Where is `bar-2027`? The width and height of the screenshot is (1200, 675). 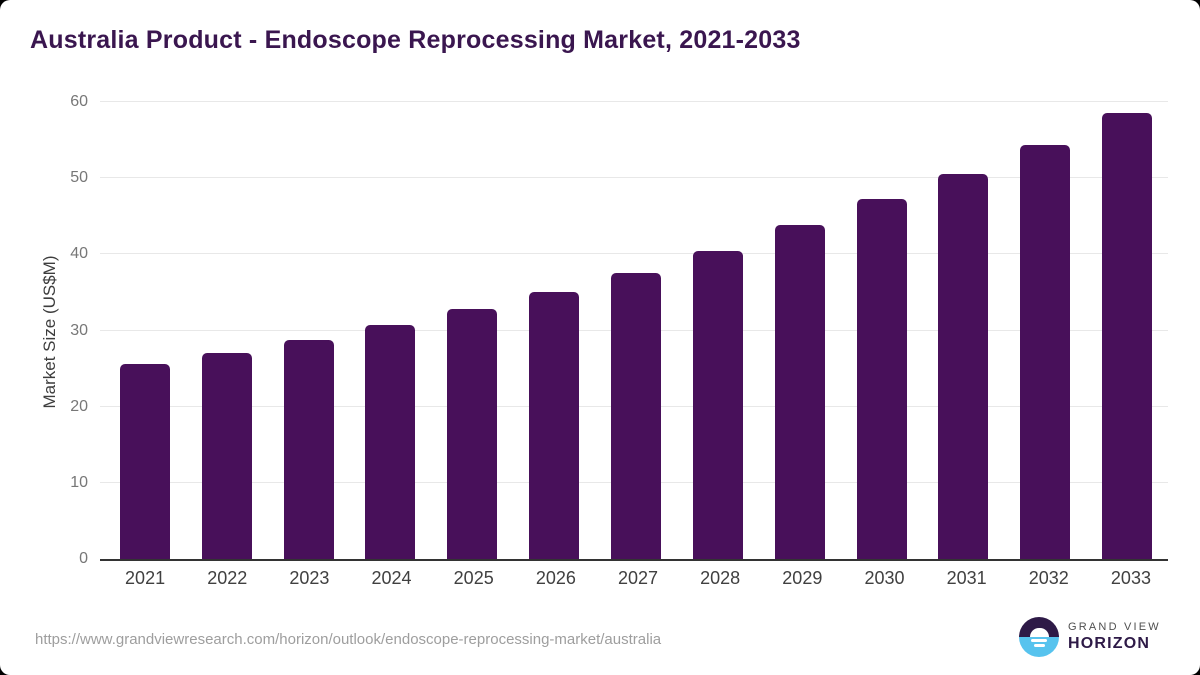 bar-2027 is located at coordinates (635, 415).